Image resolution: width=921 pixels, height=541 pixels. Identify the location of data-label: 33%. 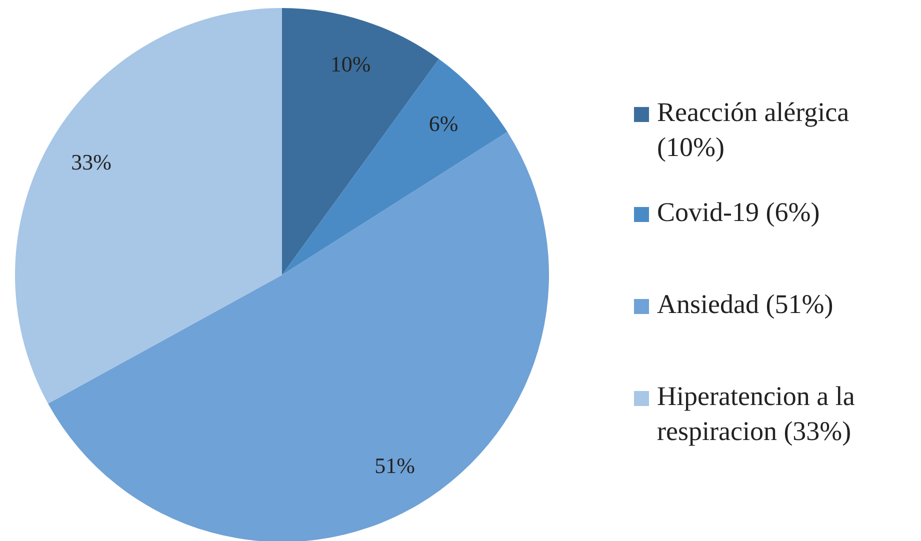
(91, 162).